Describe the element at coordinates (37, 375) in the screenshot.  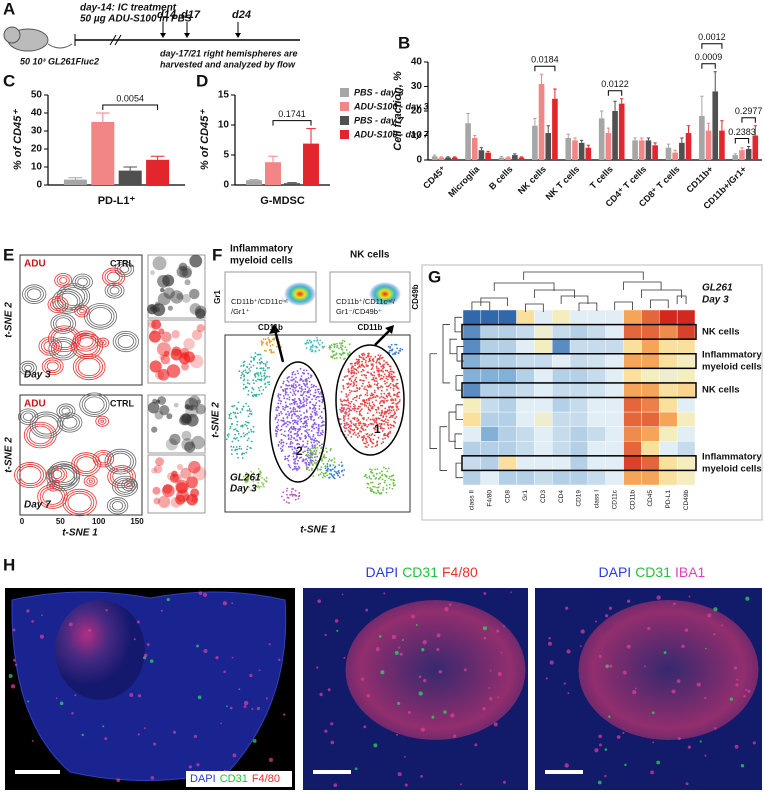
I see `day-label: Day 3` at that location.